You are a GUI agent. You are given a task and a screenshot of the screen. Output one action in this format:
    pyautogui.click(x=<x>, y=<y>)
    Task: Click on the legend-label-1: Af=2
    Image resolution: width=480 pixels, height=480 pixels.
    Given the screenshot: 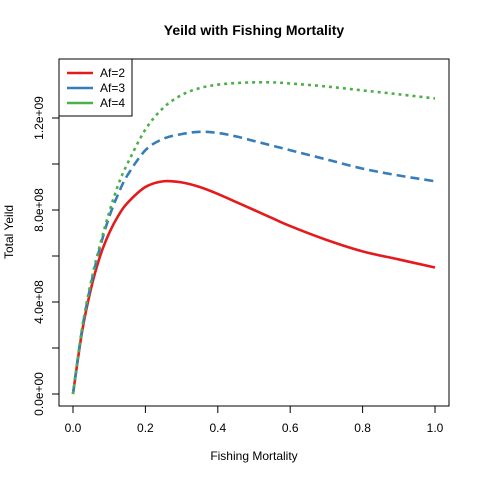 What is the action you would take?
    pyautogui.click(x=112, y=73)
    